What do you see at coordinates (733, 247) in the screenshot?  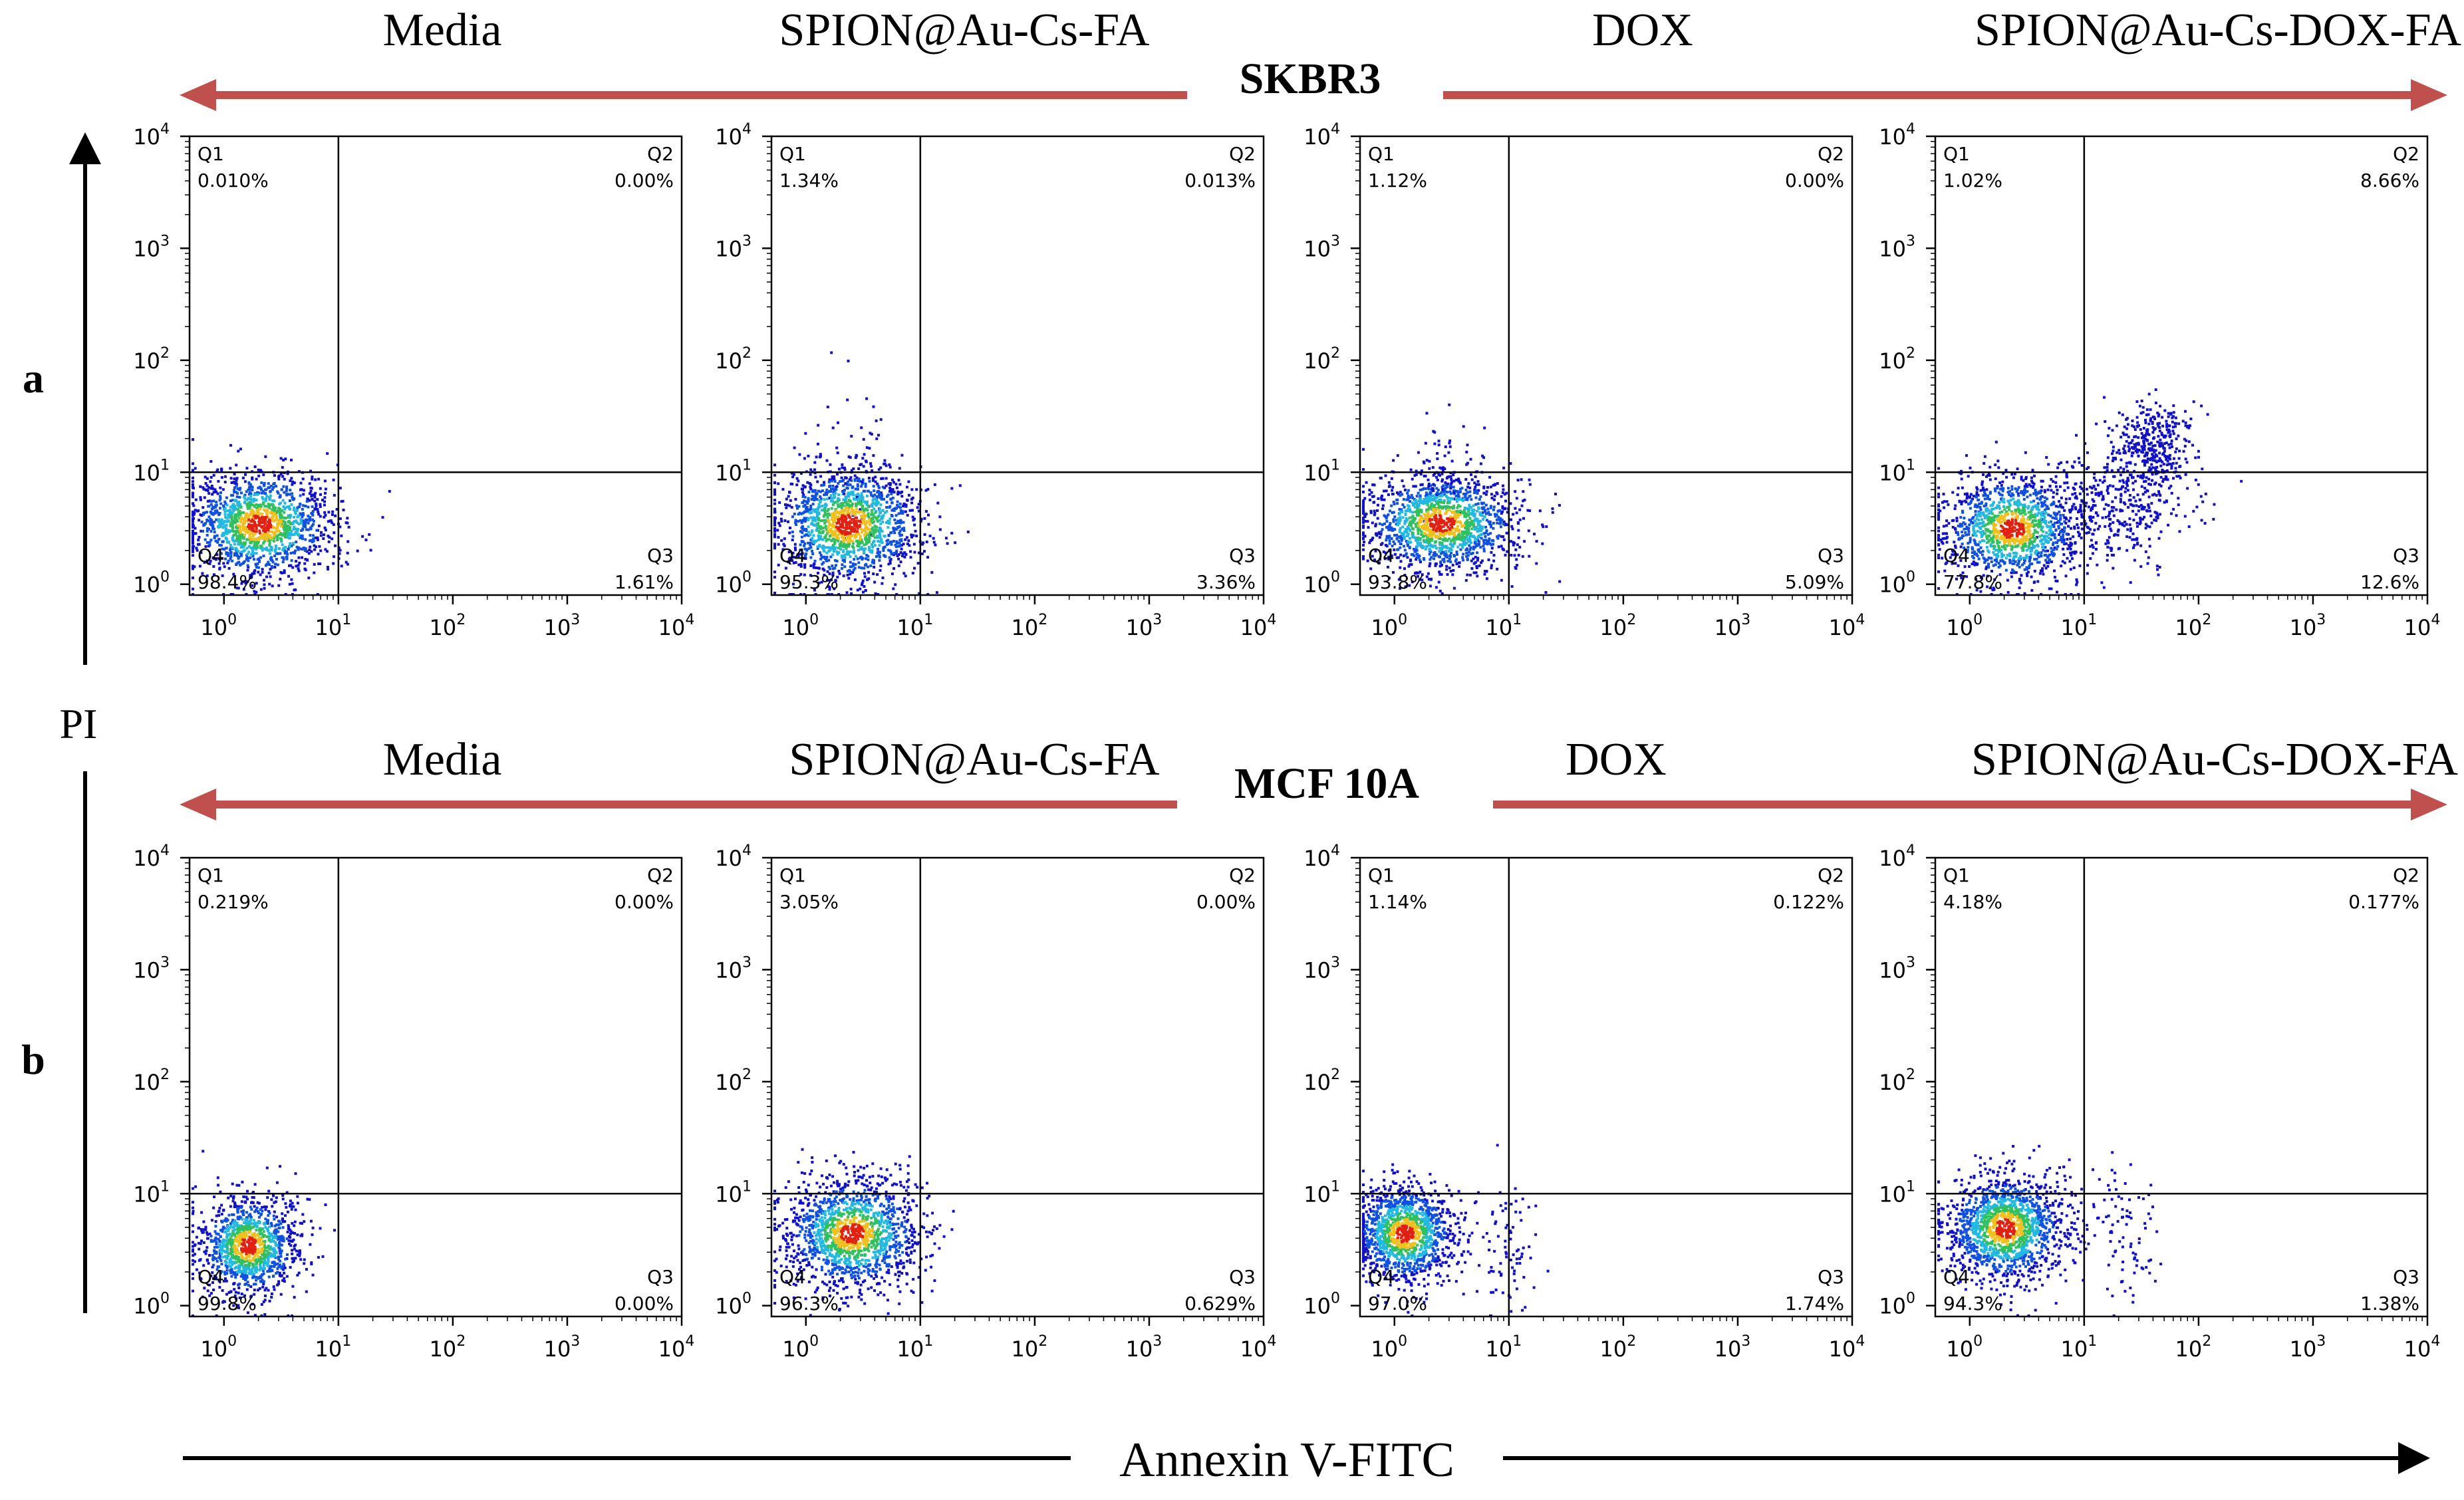 I see `y-tick-label: 103` at bounding box center [733, 247].